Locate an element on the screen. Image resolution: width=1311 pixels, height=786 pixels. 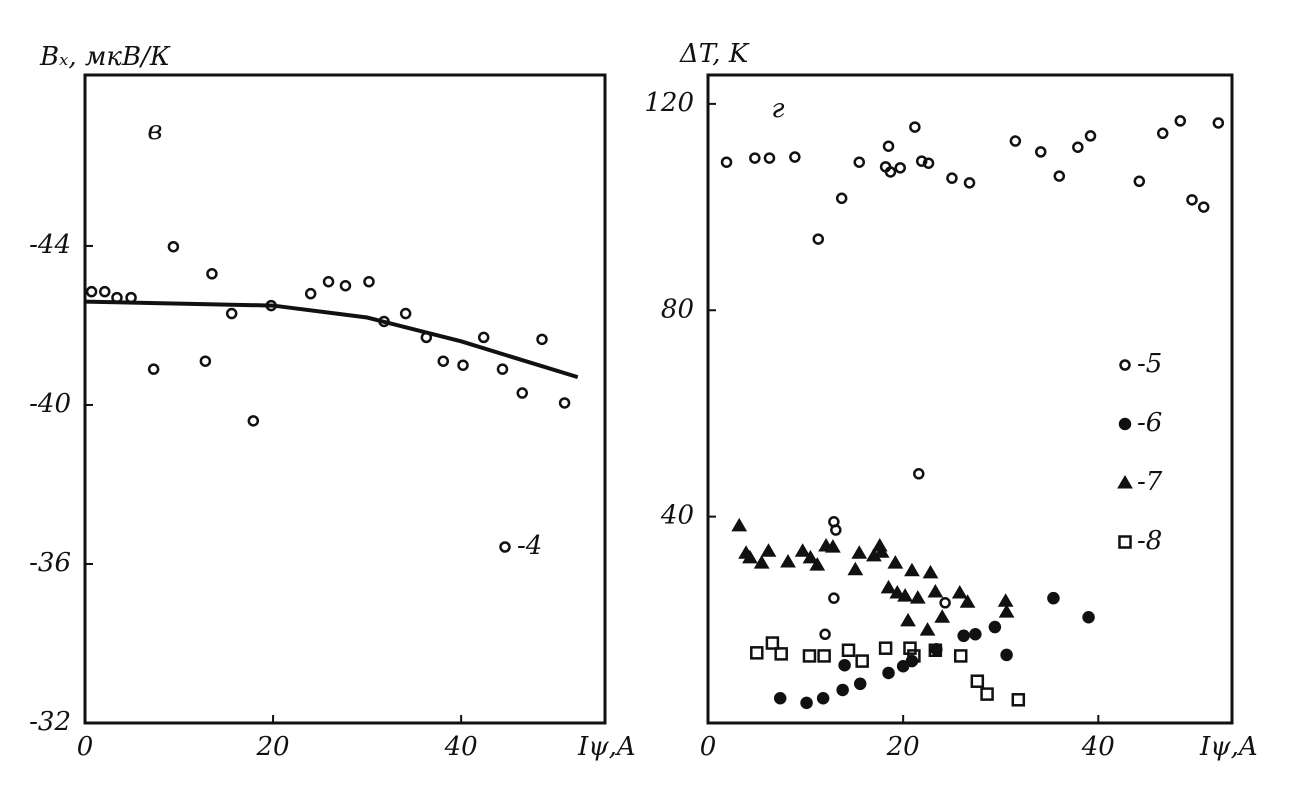
y-tick-label: -36 is located at coordinates (50, 563).